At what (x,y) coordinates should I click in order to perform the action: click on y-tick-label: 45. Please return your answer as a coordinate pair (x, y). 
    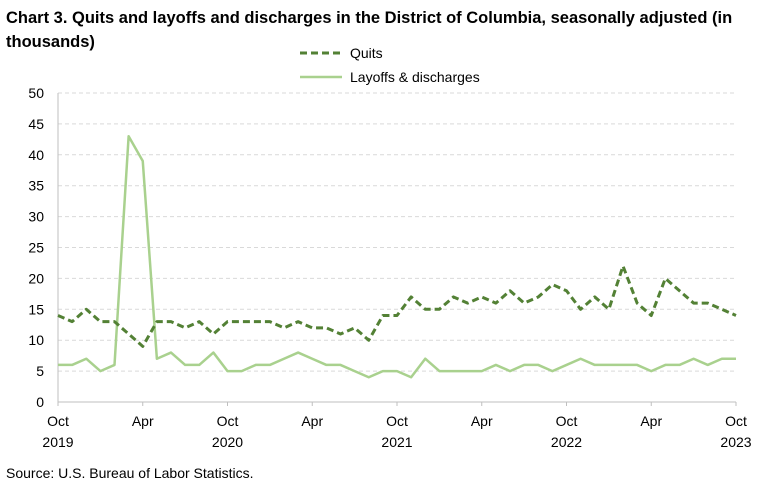
    Looking at the image, I should click on (36, 124).